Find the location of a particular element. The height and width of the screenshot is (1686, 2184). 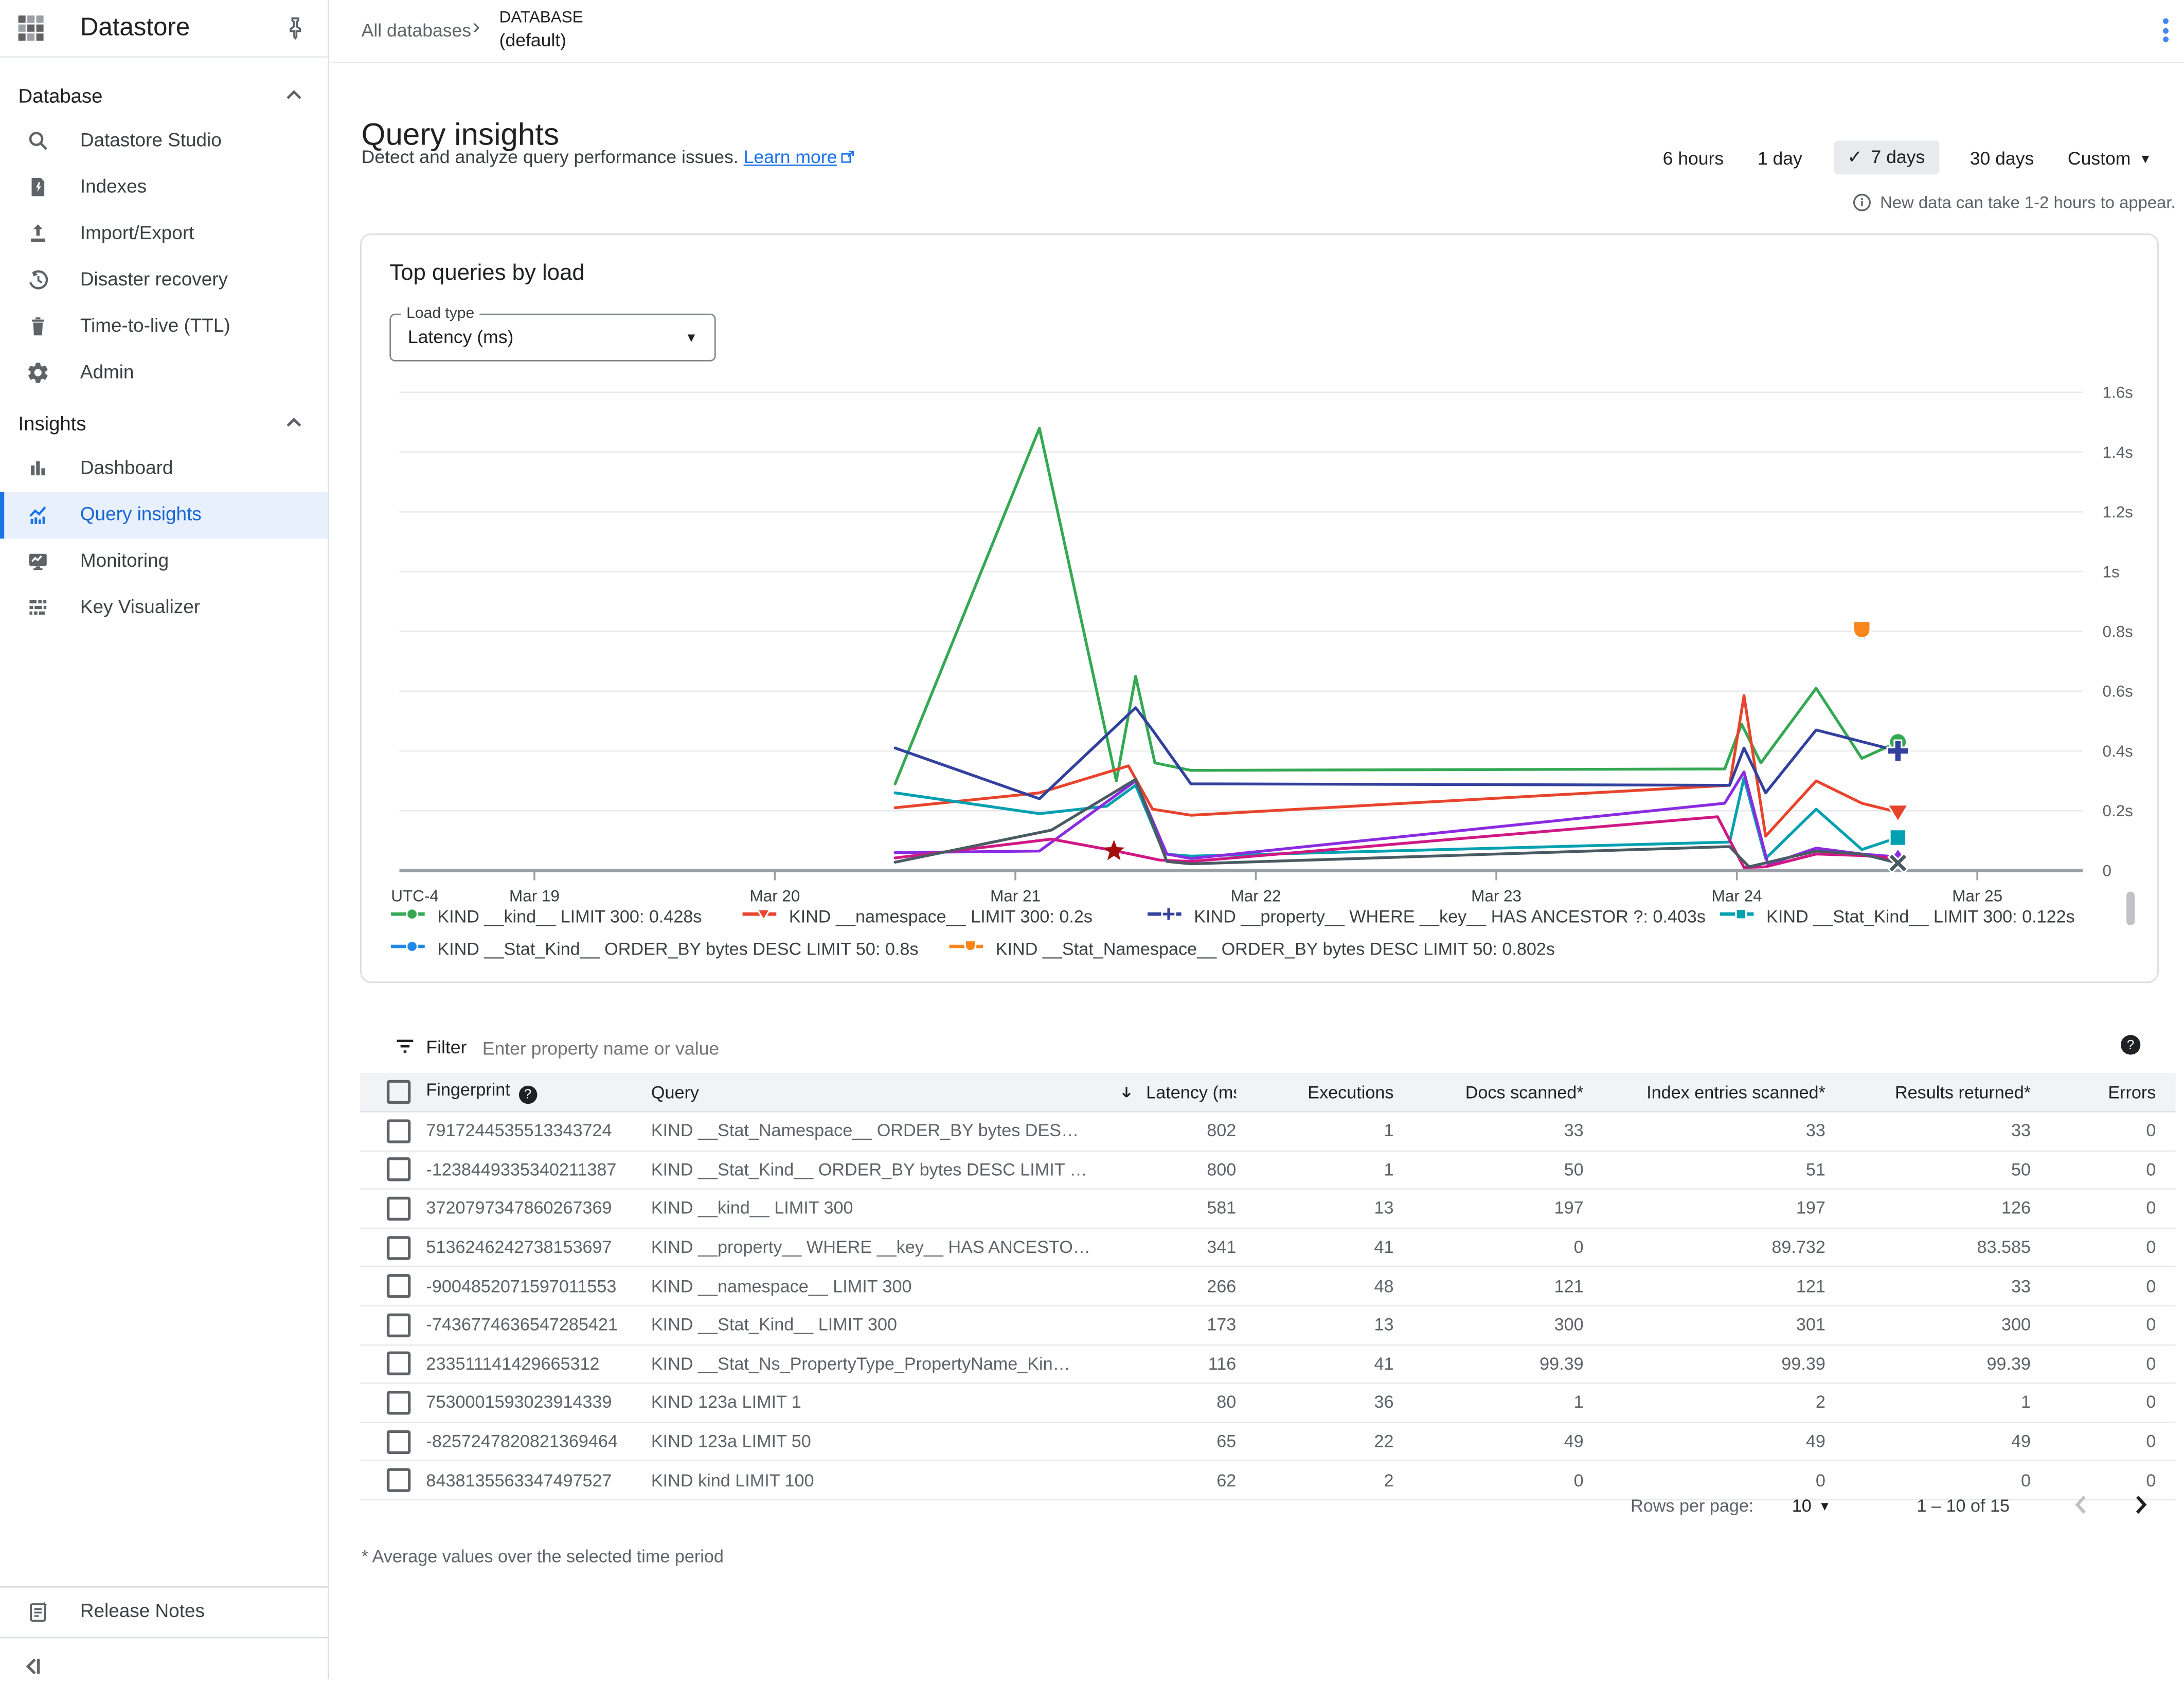

column-header-index-entries-scanned-: Index entries scanned* is located at coordinates (1704, 1092).